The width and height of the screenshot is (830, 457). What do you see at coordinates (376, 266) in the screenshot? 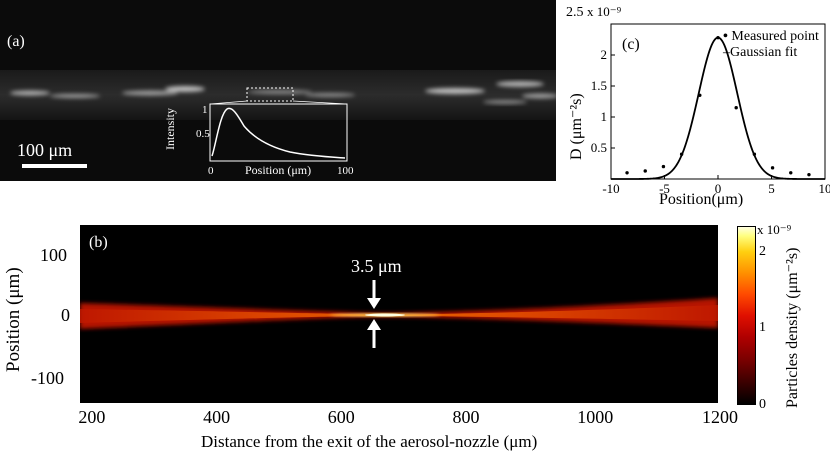
I see `focus-annotation: 3.5 μm` at bounding box center [376, 266].